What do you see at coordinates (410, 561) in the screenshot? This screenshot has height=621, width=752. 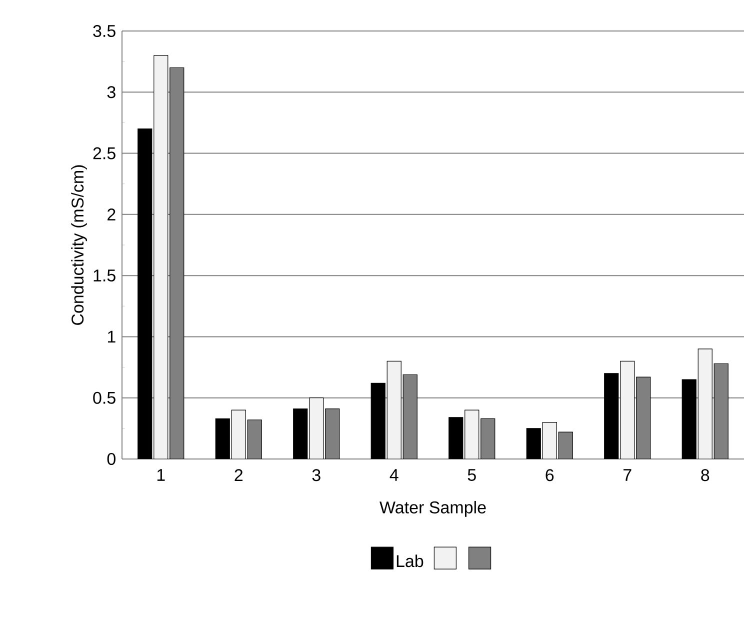 I see `legend-label: Lab` at bounding box center [410, 561].